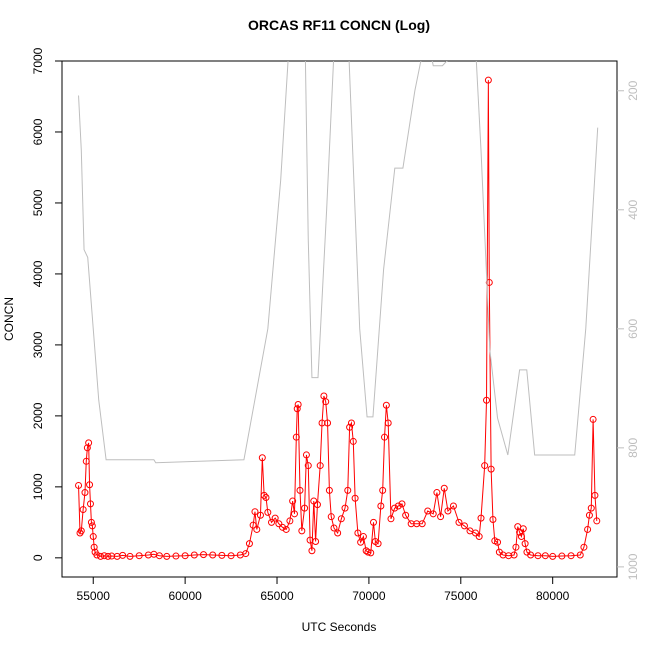  I want to click on y-tick-label: 6000, so click(38, 131).